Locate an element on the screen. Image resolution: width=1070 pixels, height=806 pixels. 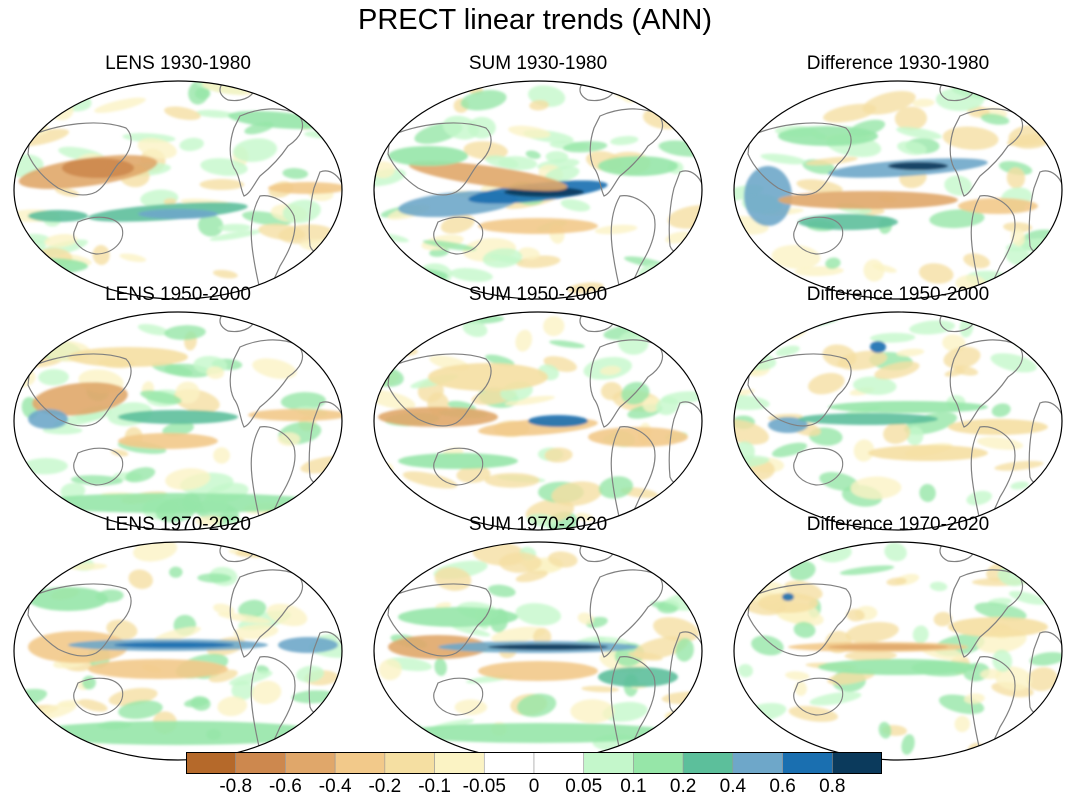
map-panel: Difference 1970-2020 is located at coordinates (898, 637).